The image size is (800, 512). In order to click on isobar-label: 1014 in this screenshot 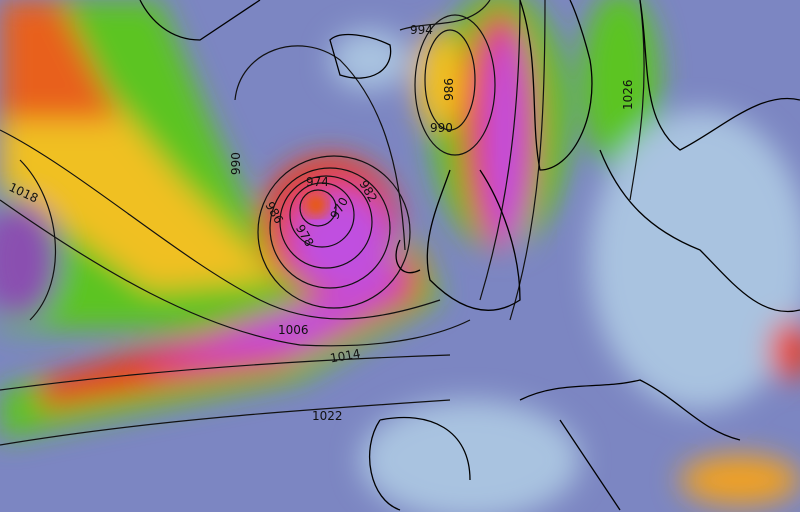, I will do `click(345, 355)`.